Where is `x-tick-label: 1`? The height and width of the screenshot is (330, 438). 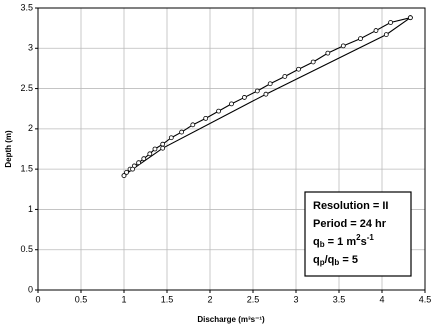 x-tick-label: 1 is located at coordinates (123, 299).